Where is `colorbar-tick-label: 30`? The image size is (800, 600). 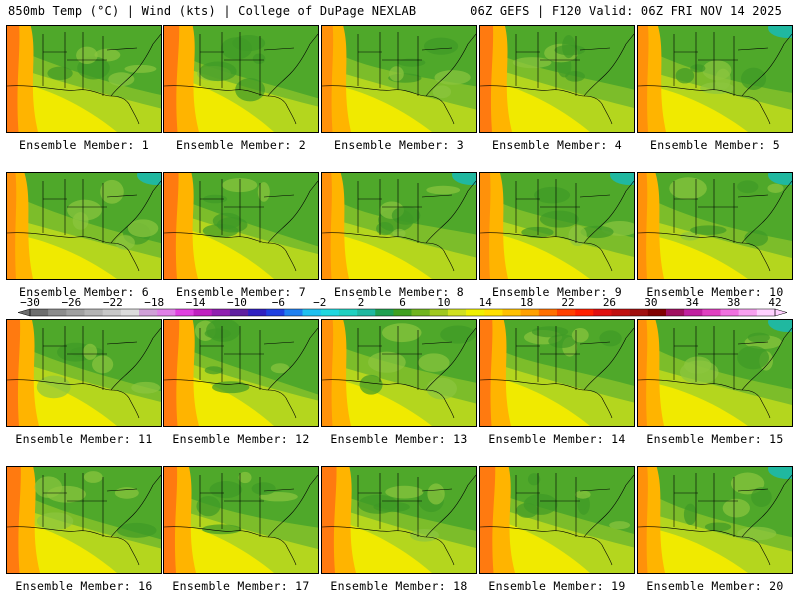
colorbar-tick-label: 30 is located at coordinates (650, 302).